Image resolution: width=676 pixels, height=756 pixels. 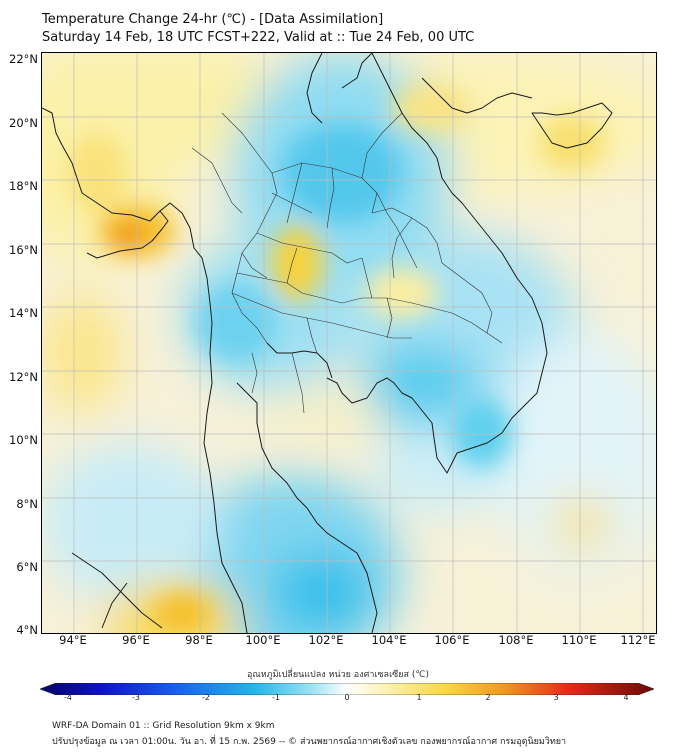 I want to click on colorbar-tick: 3, so click(x=556, y=697).